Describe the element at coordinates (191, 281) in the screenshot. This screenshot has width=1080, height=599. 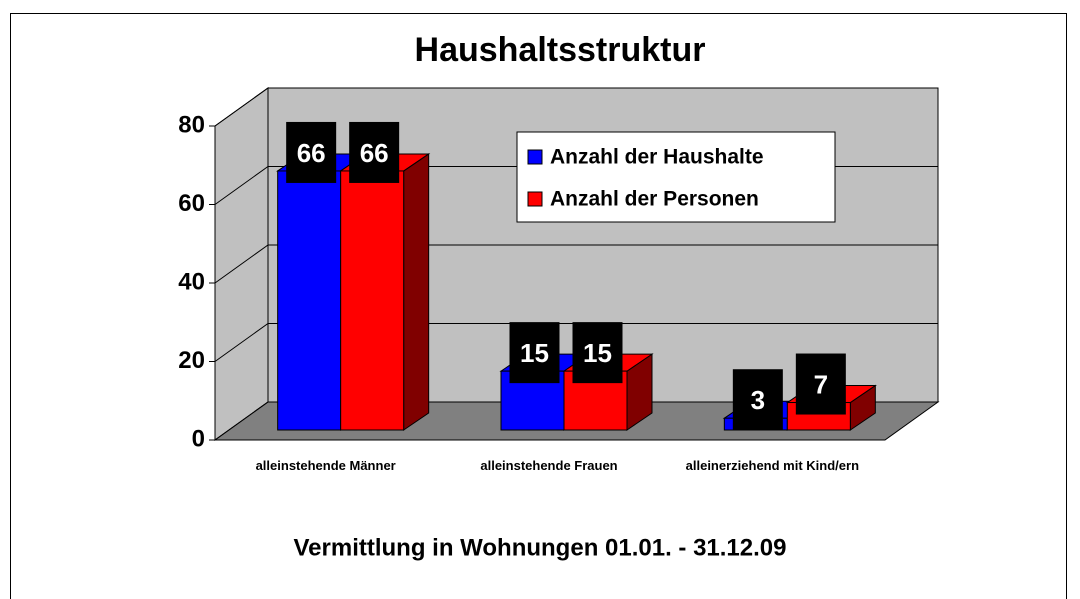
I see `y-tick-label: 40` at that location.